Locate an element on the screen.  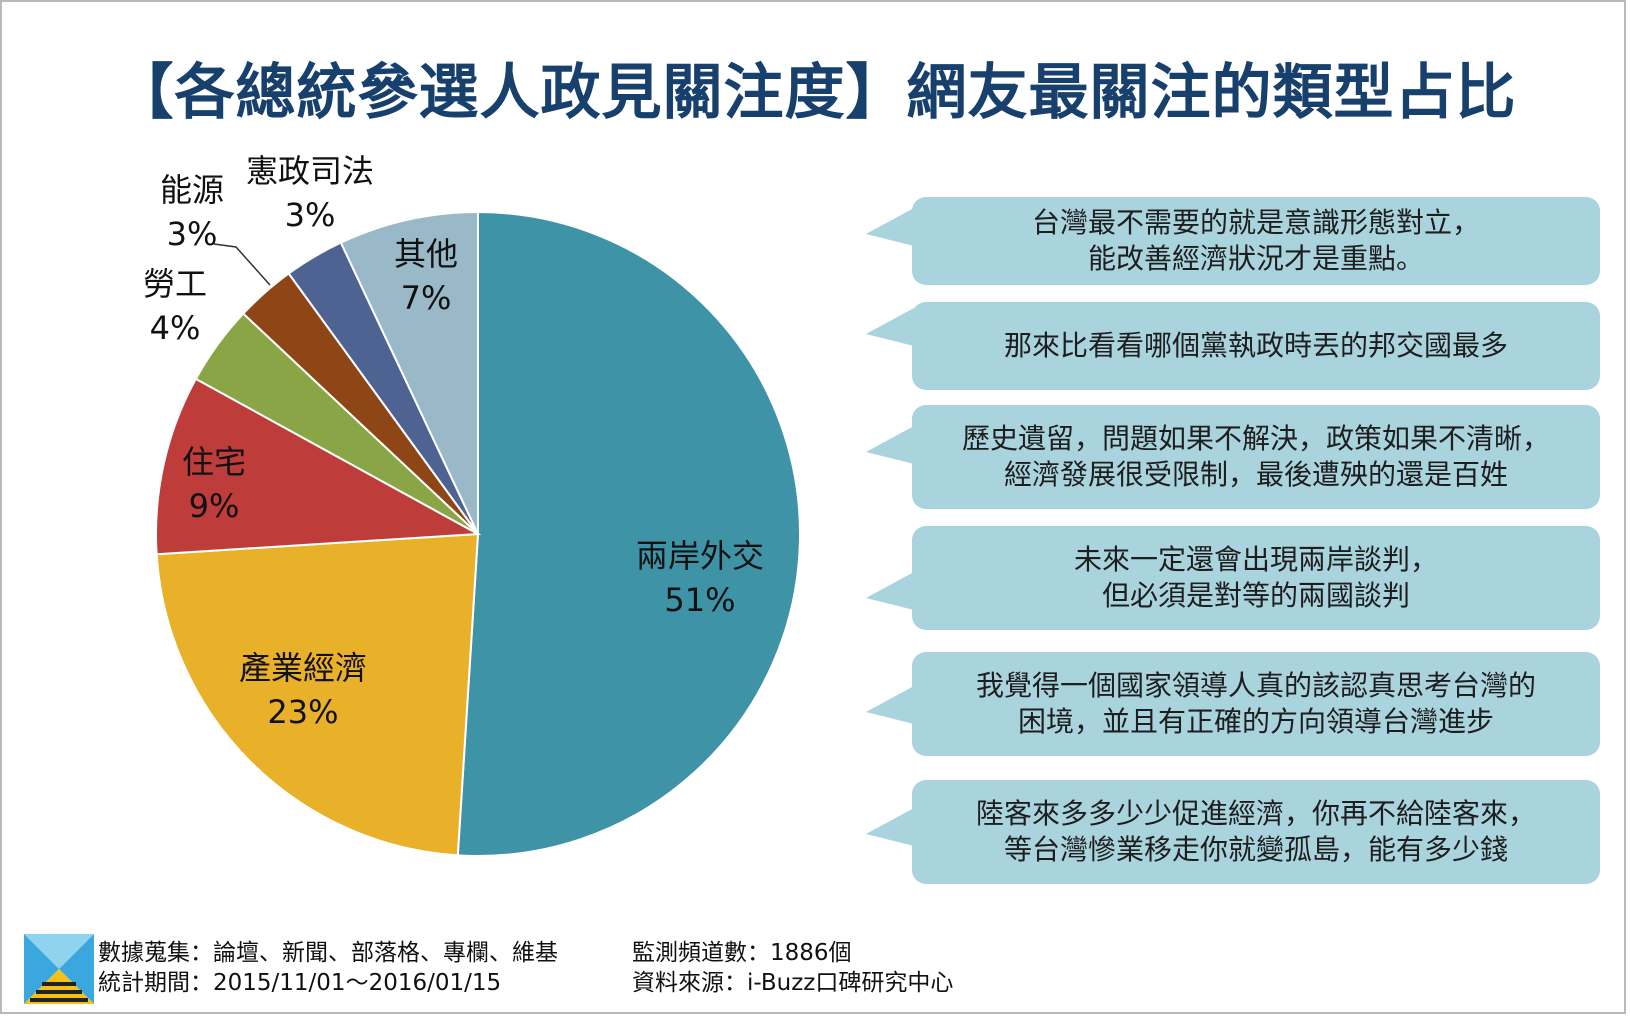
quote-text-1: 台灣最不需要的就是意識形態對立， 能改善經濟狀況才是重點。 is located at coordinates (1256, 241).